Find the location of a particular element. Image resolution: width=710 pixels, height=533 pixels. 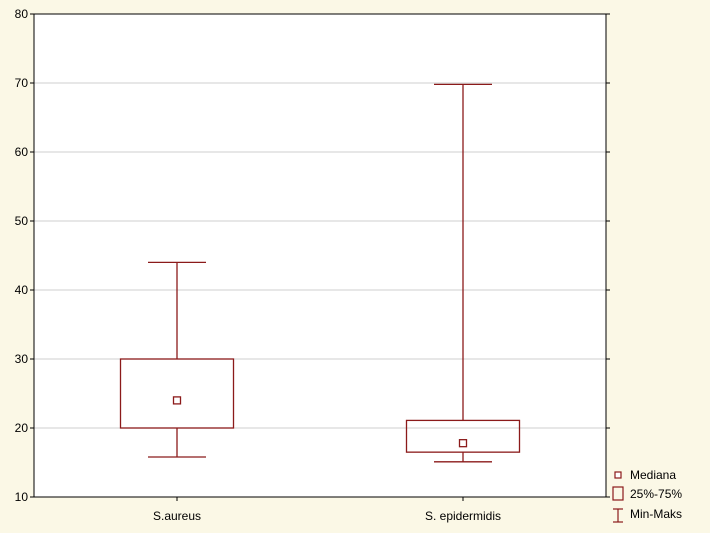

y-tick-label: 40 is located at coordinates (22, 290).